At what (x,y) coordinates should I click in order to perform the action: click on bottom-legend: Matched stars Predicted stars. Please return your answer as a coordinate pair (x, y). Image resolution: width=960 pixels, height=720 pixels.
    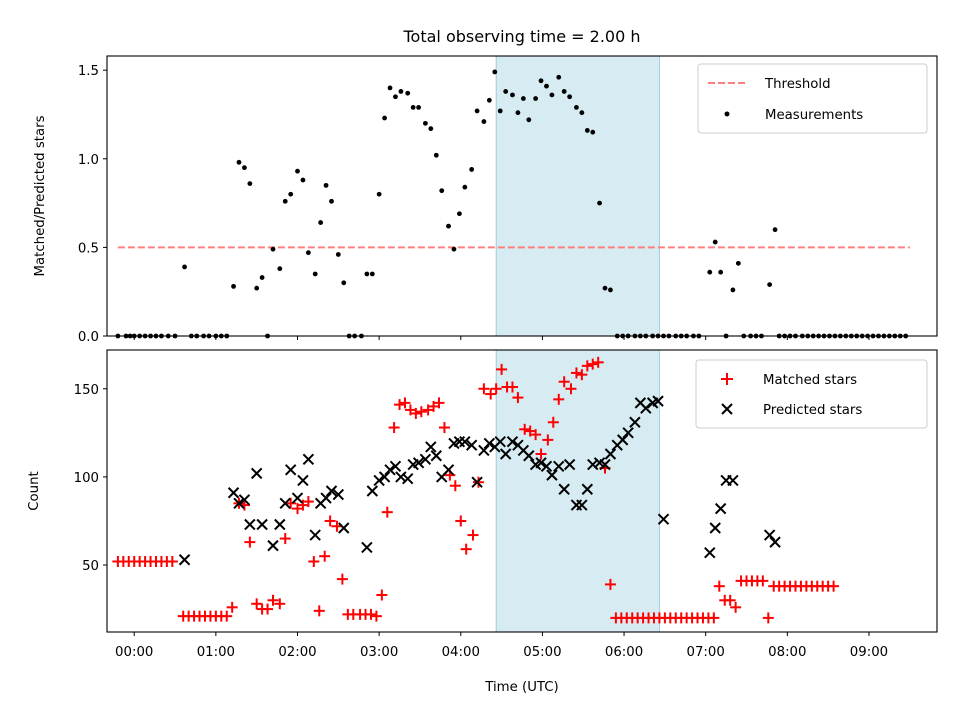
    Looking at the image, I should click on (811, 394).